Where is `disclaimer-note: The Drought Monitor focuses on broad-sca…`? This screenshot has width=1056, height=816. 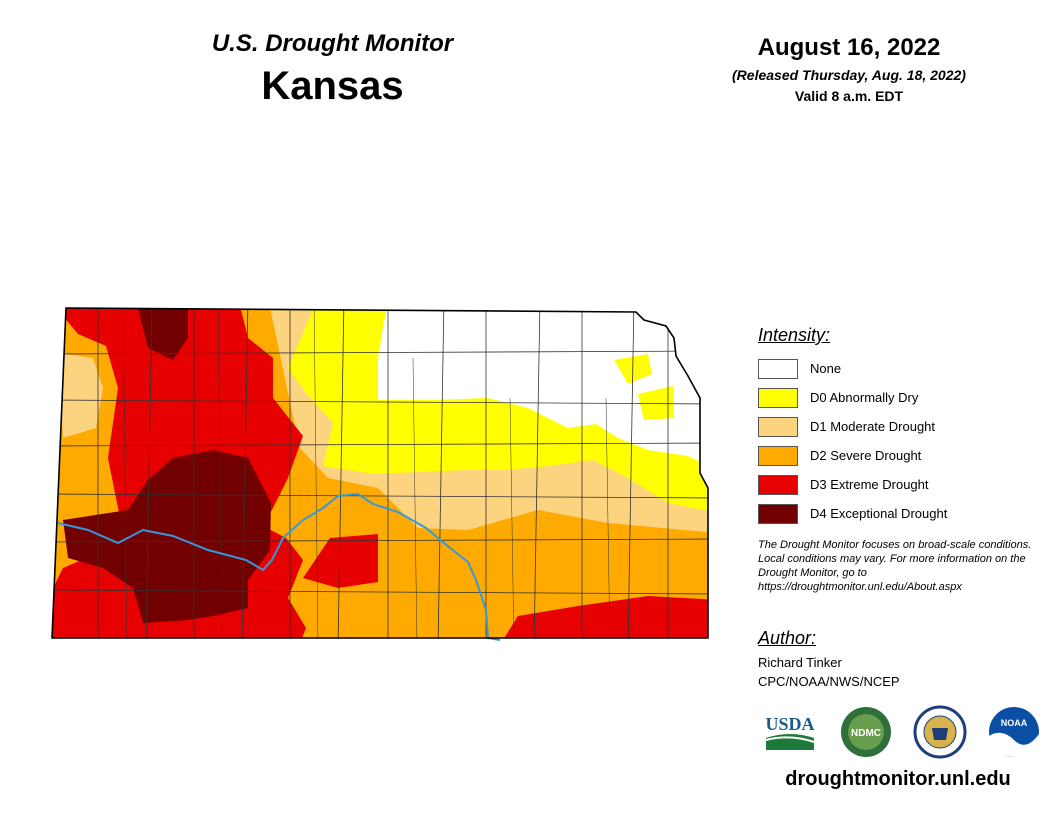
disclaimer-note: The Drought Monitor focuses on broad-sca… is located at coordinates (895, 566).